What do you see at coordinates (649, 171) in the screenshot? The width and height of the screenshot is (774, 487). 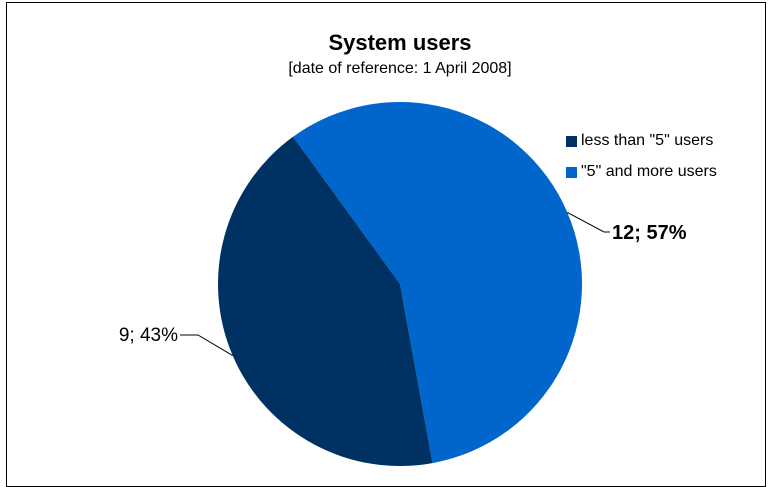 I see `legend-label-5-and-more: "5" and more users` at bounding box center [649, 171].